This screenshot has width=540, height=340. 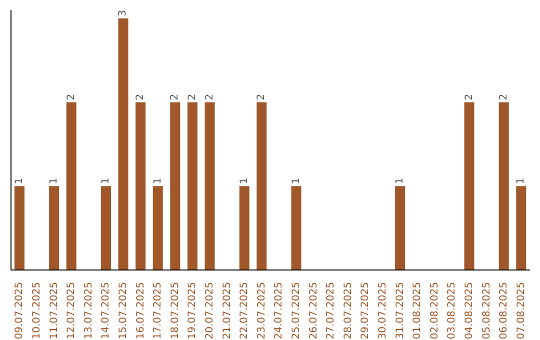 I want to click on x-tick-label: 28.07.2025, so click(x=348, y=311).